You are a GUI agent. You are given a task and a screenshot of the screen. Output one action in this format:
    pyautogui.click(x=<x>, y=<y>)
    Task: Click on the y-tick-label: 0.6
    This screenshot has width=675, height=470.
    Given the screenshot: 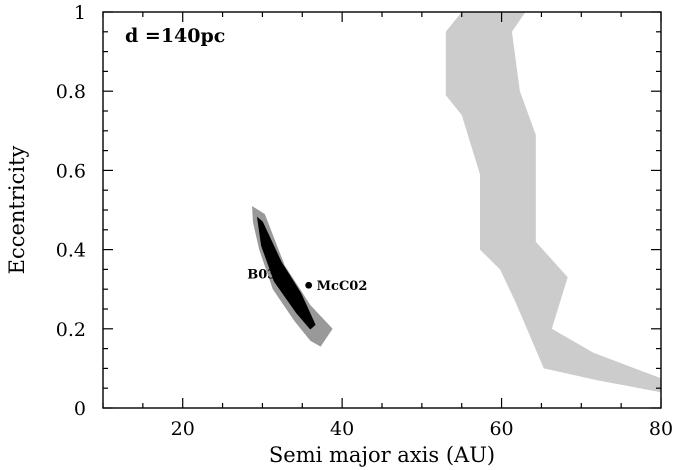 What is the action you would take?
    pyautogui.click(x=71, y=171)
    